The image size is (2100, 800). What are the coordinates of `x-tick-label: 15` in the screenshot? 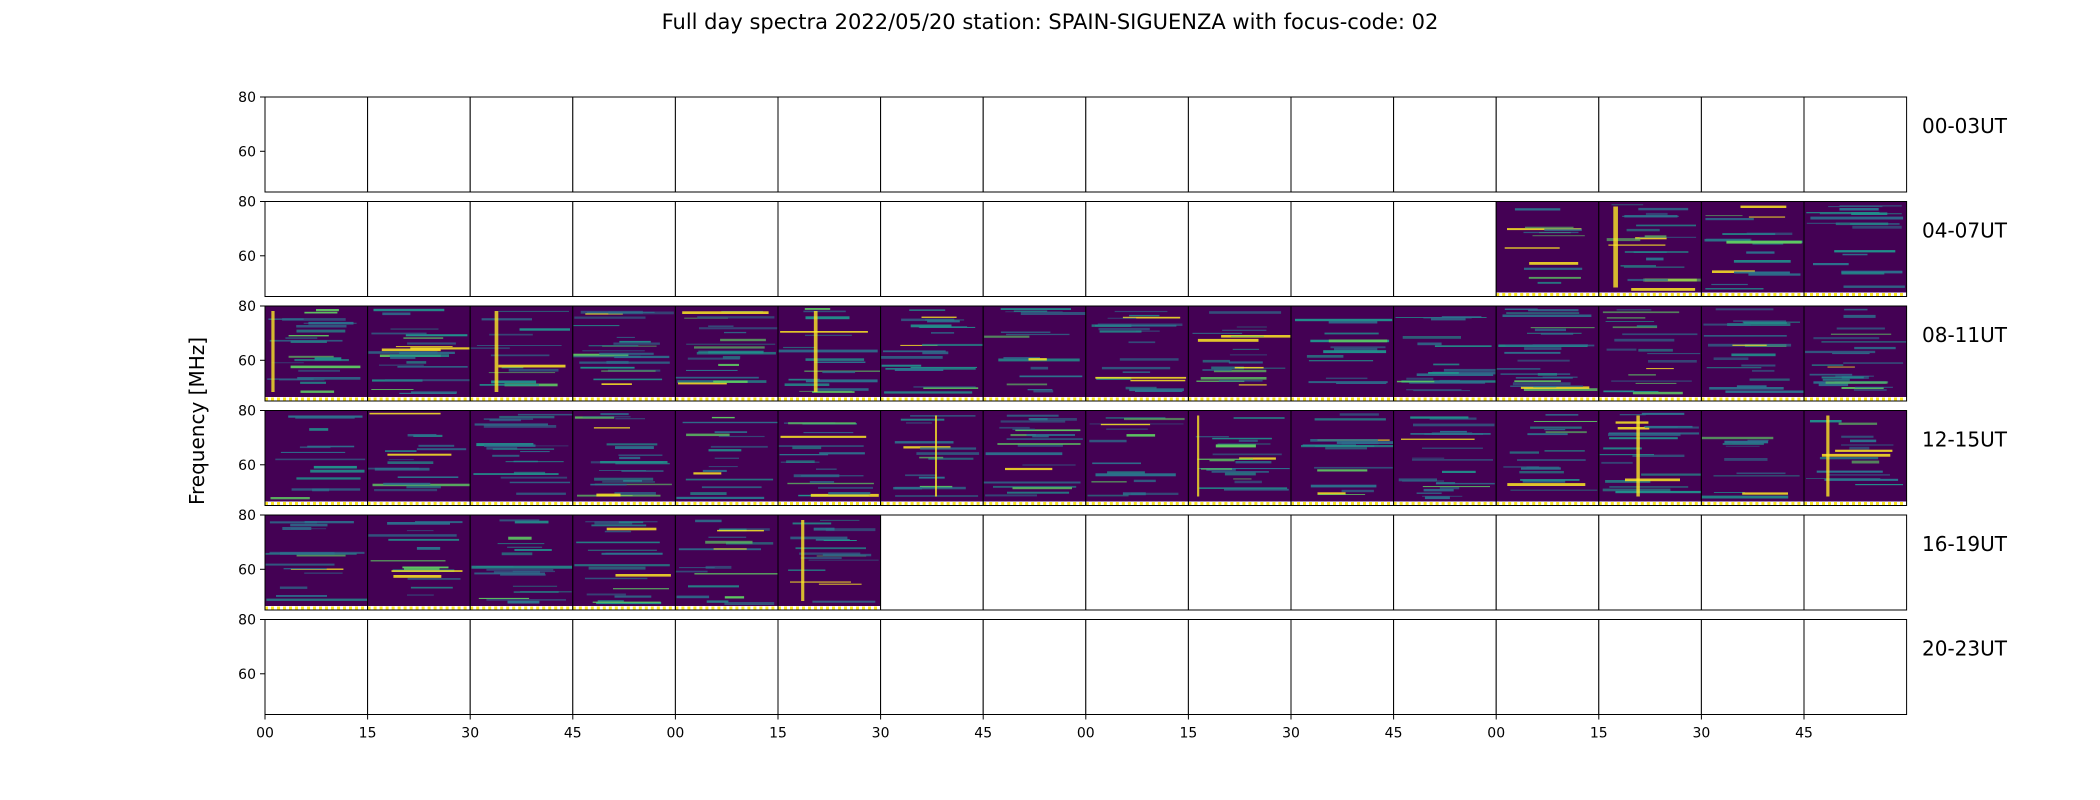 It's located at (778, 734).